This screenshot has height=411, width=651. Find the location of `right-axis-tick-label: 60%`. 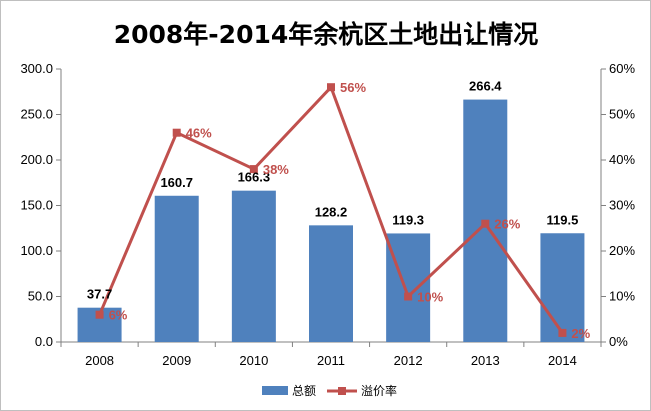

right-axis-tick-label: 60% is located at coordinates (622, 68).